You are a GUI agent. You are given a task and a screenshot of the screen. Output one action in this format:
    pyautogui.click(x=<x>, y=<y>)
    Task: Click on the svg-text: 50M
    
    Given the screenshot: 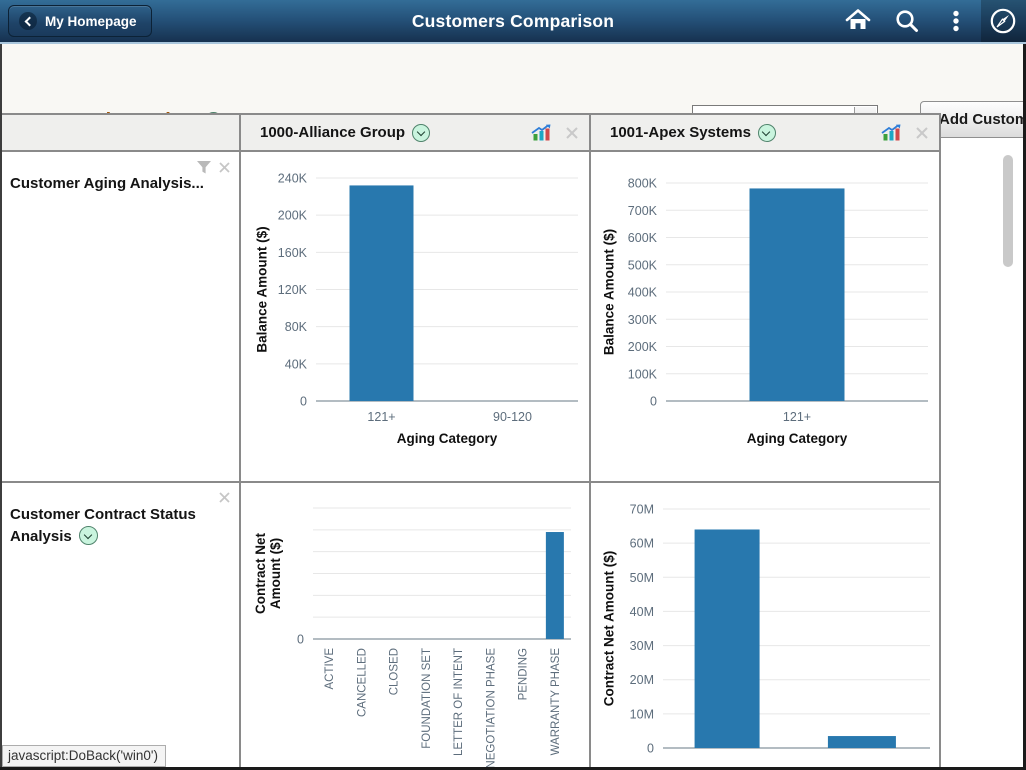 What is the action you would take?
    pyautogui.click(x=642, y=578)
    